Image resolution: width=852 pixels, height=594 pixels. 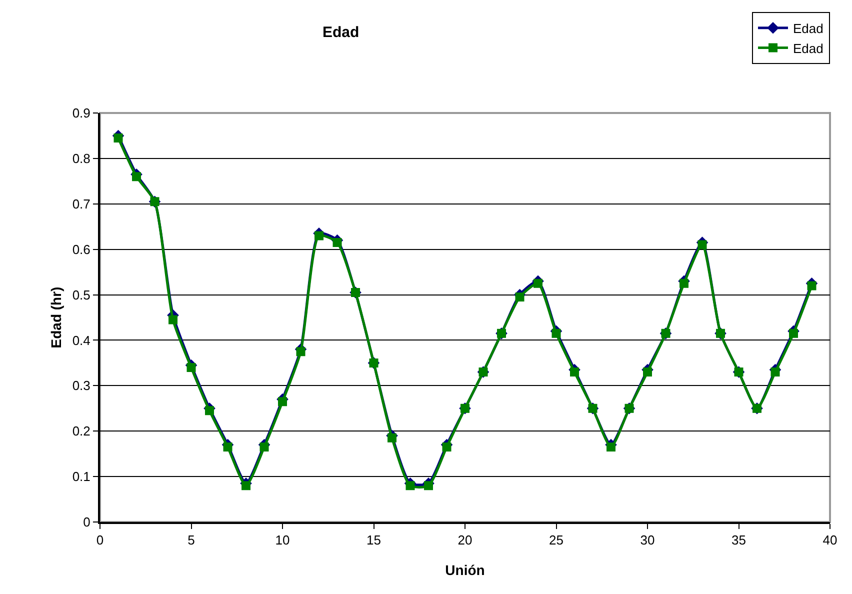 I want to click on y-tick-label: 0.9, so click(x=81, y=113).